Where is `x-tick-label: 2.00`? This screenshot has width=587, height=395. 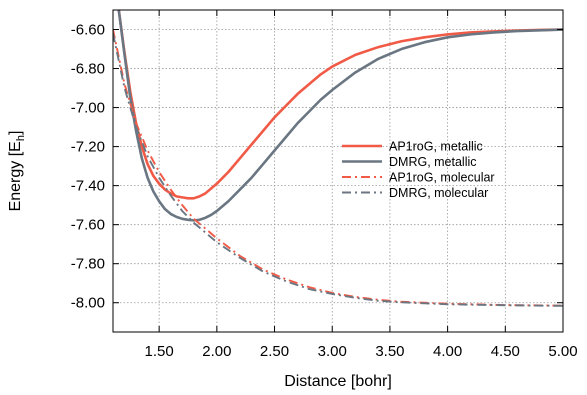 x-tick-label: 2.00 is located at coordinates (216, 351).